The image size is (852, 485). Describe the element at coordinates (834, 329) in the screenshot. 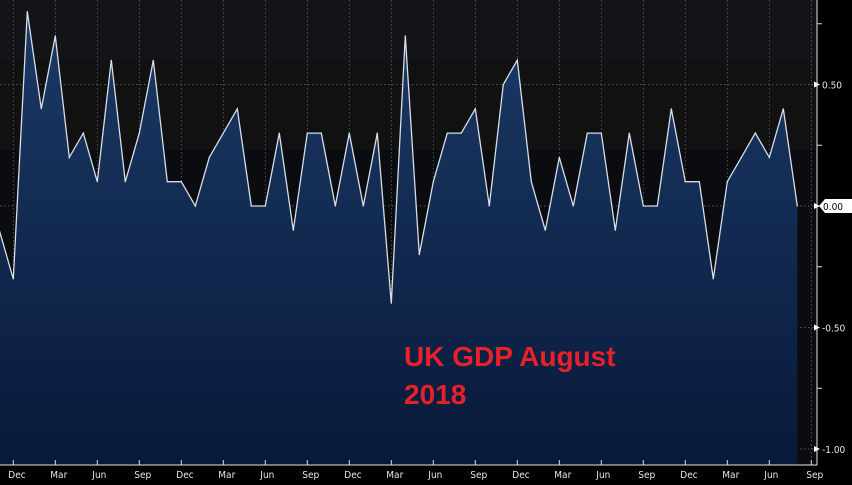

I see `y-tick-label: -0.50` at that location.